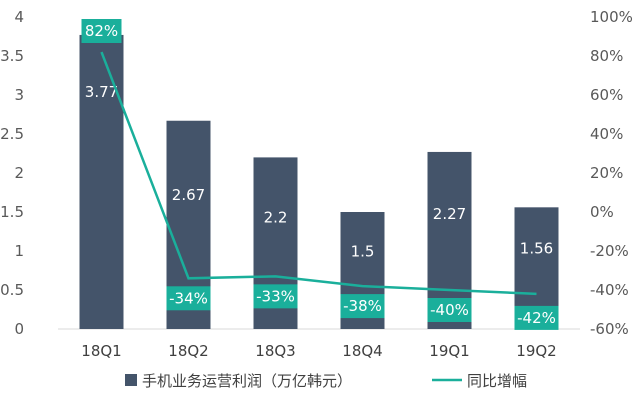 This screenshot has width=641, height=403. Describe the element at coordinates (536, 249) in the screenshot. I see `bar-data-label: 1.56` at that location.